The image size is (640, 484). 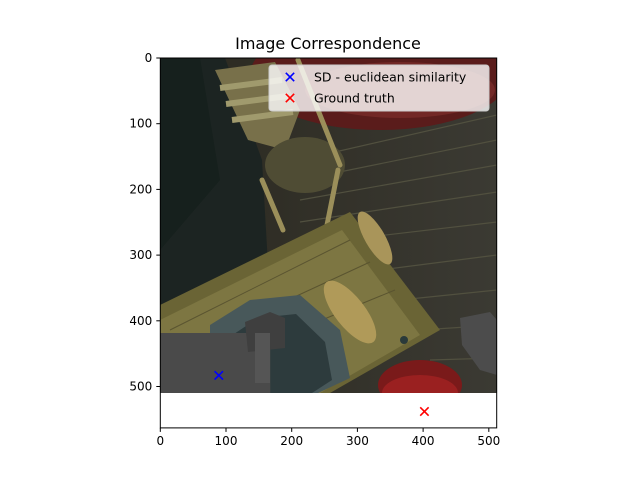 I want to click on y-tick-label: 0, so click(x=149, y=58).